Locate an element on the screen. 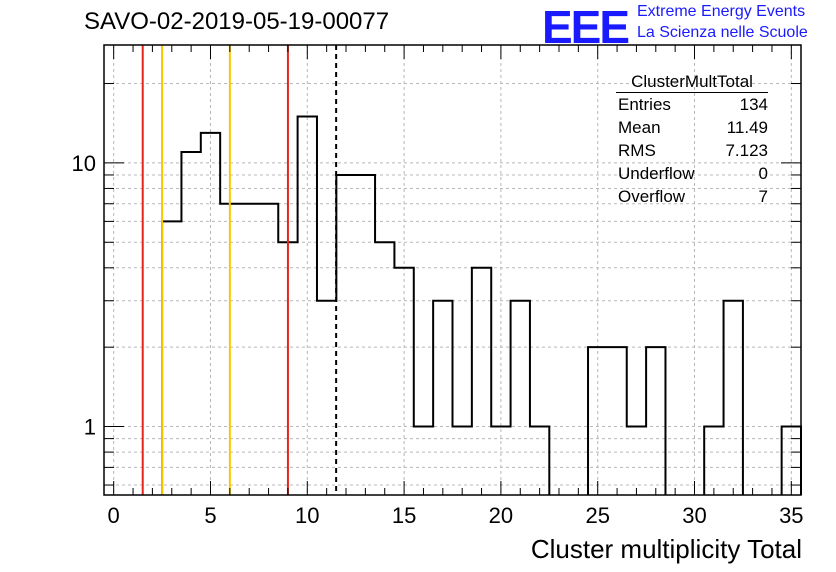  stats-label: Overflow is located at coordinates (652, 196).